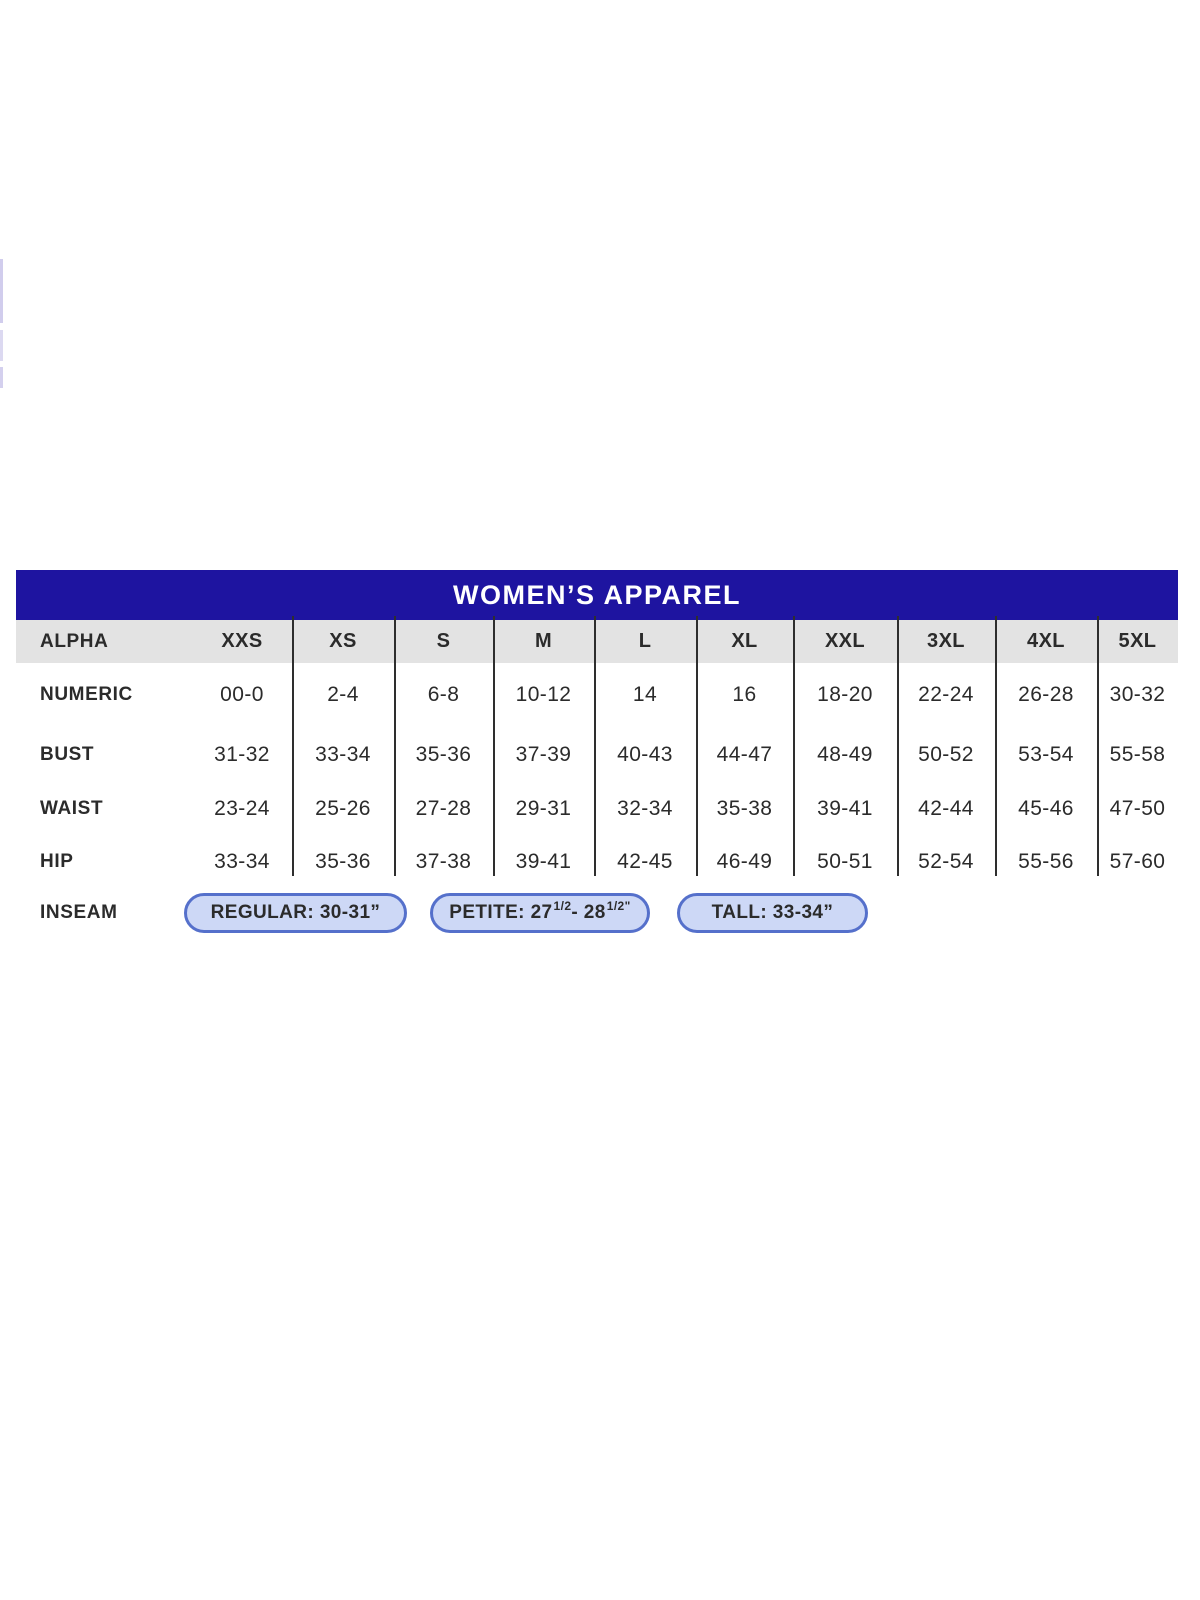 This screenshot has width=1200, height=1600. I want to click on inseam-regular-text: REGULAR: 30-31”, so click(295, 912).